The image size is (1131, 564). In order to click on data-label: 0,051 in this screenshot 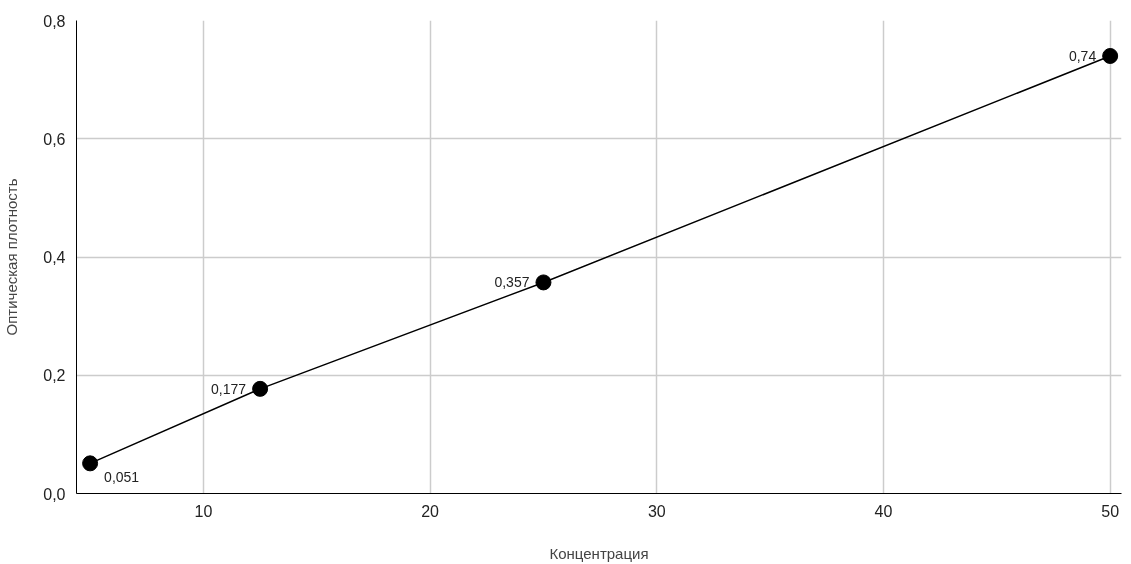, I will do `click(122, 477)`.